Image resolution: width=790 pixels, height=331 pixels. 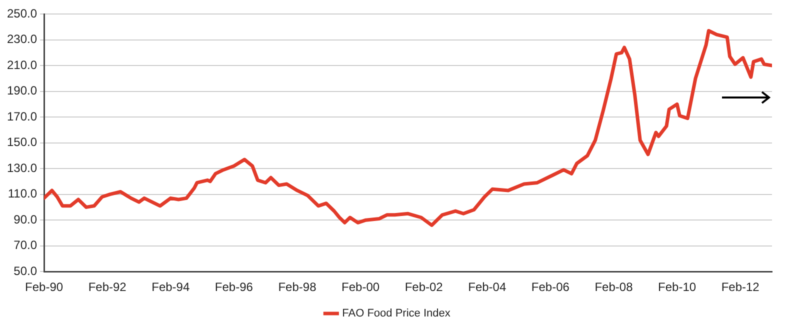 I want to click on y-tick-label: 150.0, so click(x=22, y=142).